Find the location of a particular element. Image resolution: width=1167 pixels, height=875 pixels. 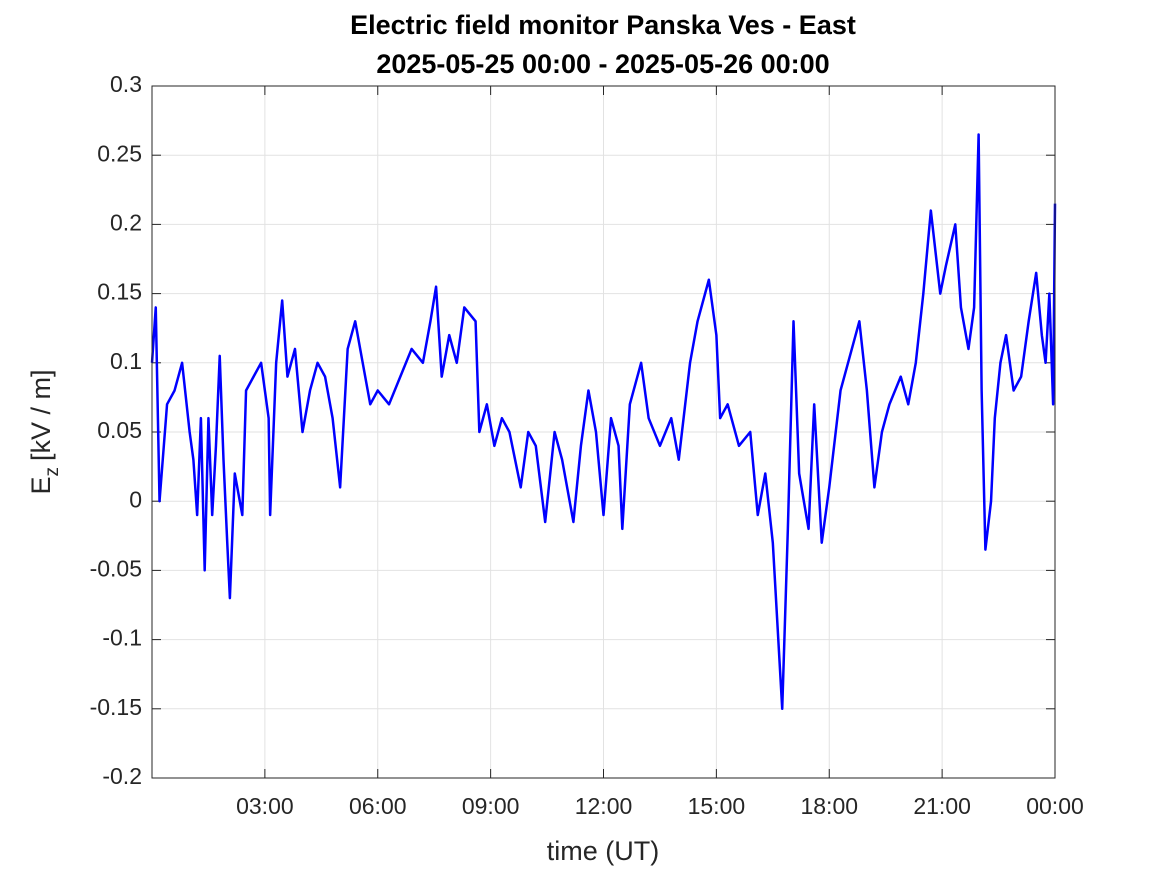

y-label-base: E is located at coordinates (41, 486).